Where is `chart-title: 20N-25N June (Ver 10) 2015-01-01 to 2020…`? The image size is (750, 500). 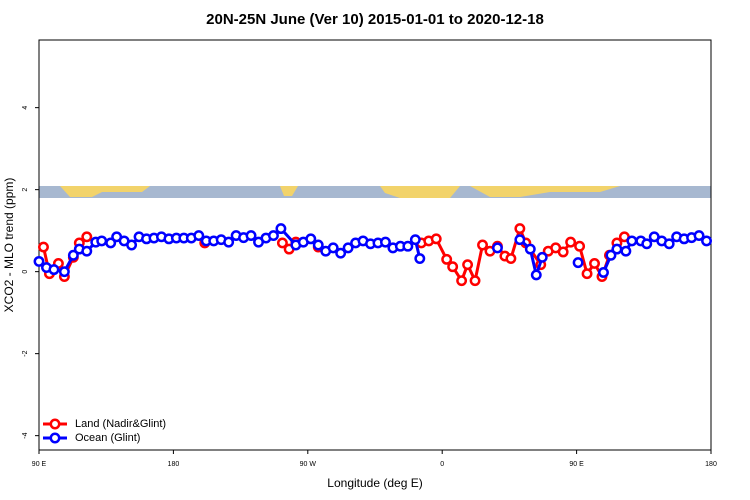
chart-title: 20N-25N June (Ver 10) 2015-01-01 to 2020… is located at coordinates (375, 19).